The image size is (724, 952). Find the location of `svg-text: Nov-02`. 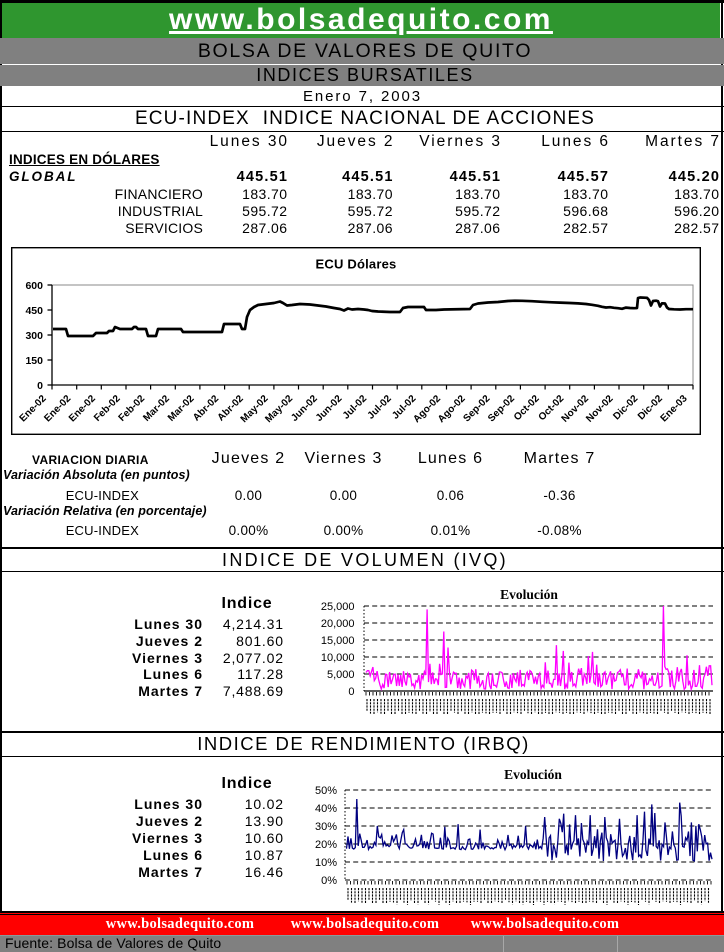

svg-text: Nov-02 is located at coordinates (600, 409).